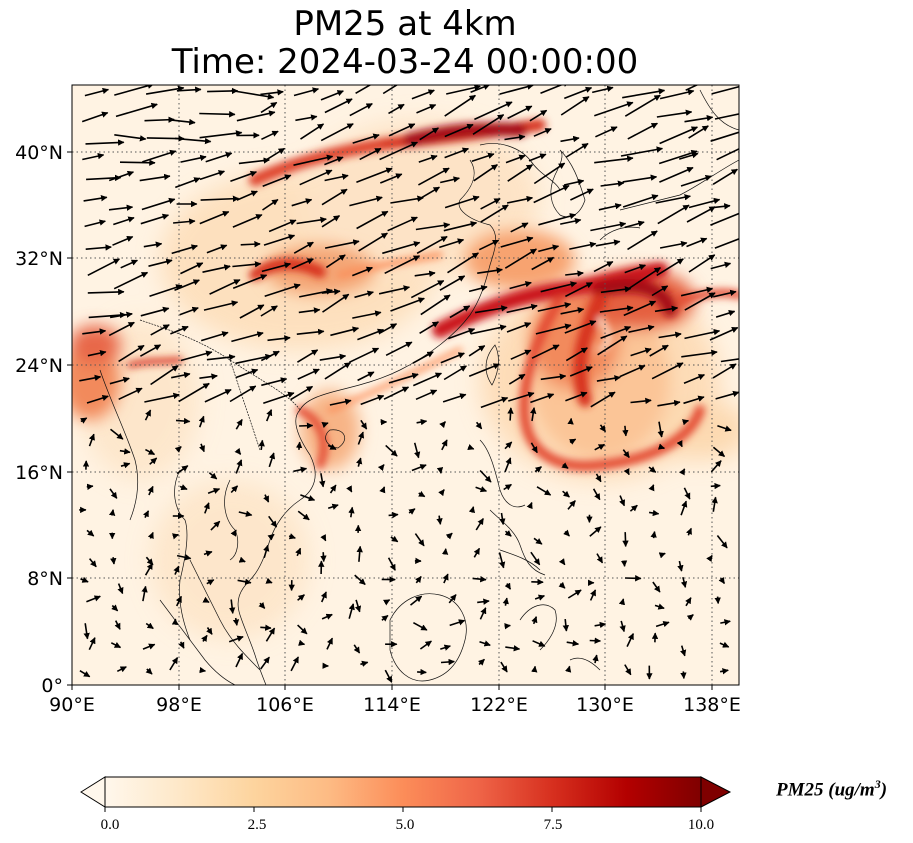 The height and width of the screenshot is (843, 913). Describe the element at coordinates (405, 825) in the screenshot. I see `colorbar-tick-label: 5.0` at that location.